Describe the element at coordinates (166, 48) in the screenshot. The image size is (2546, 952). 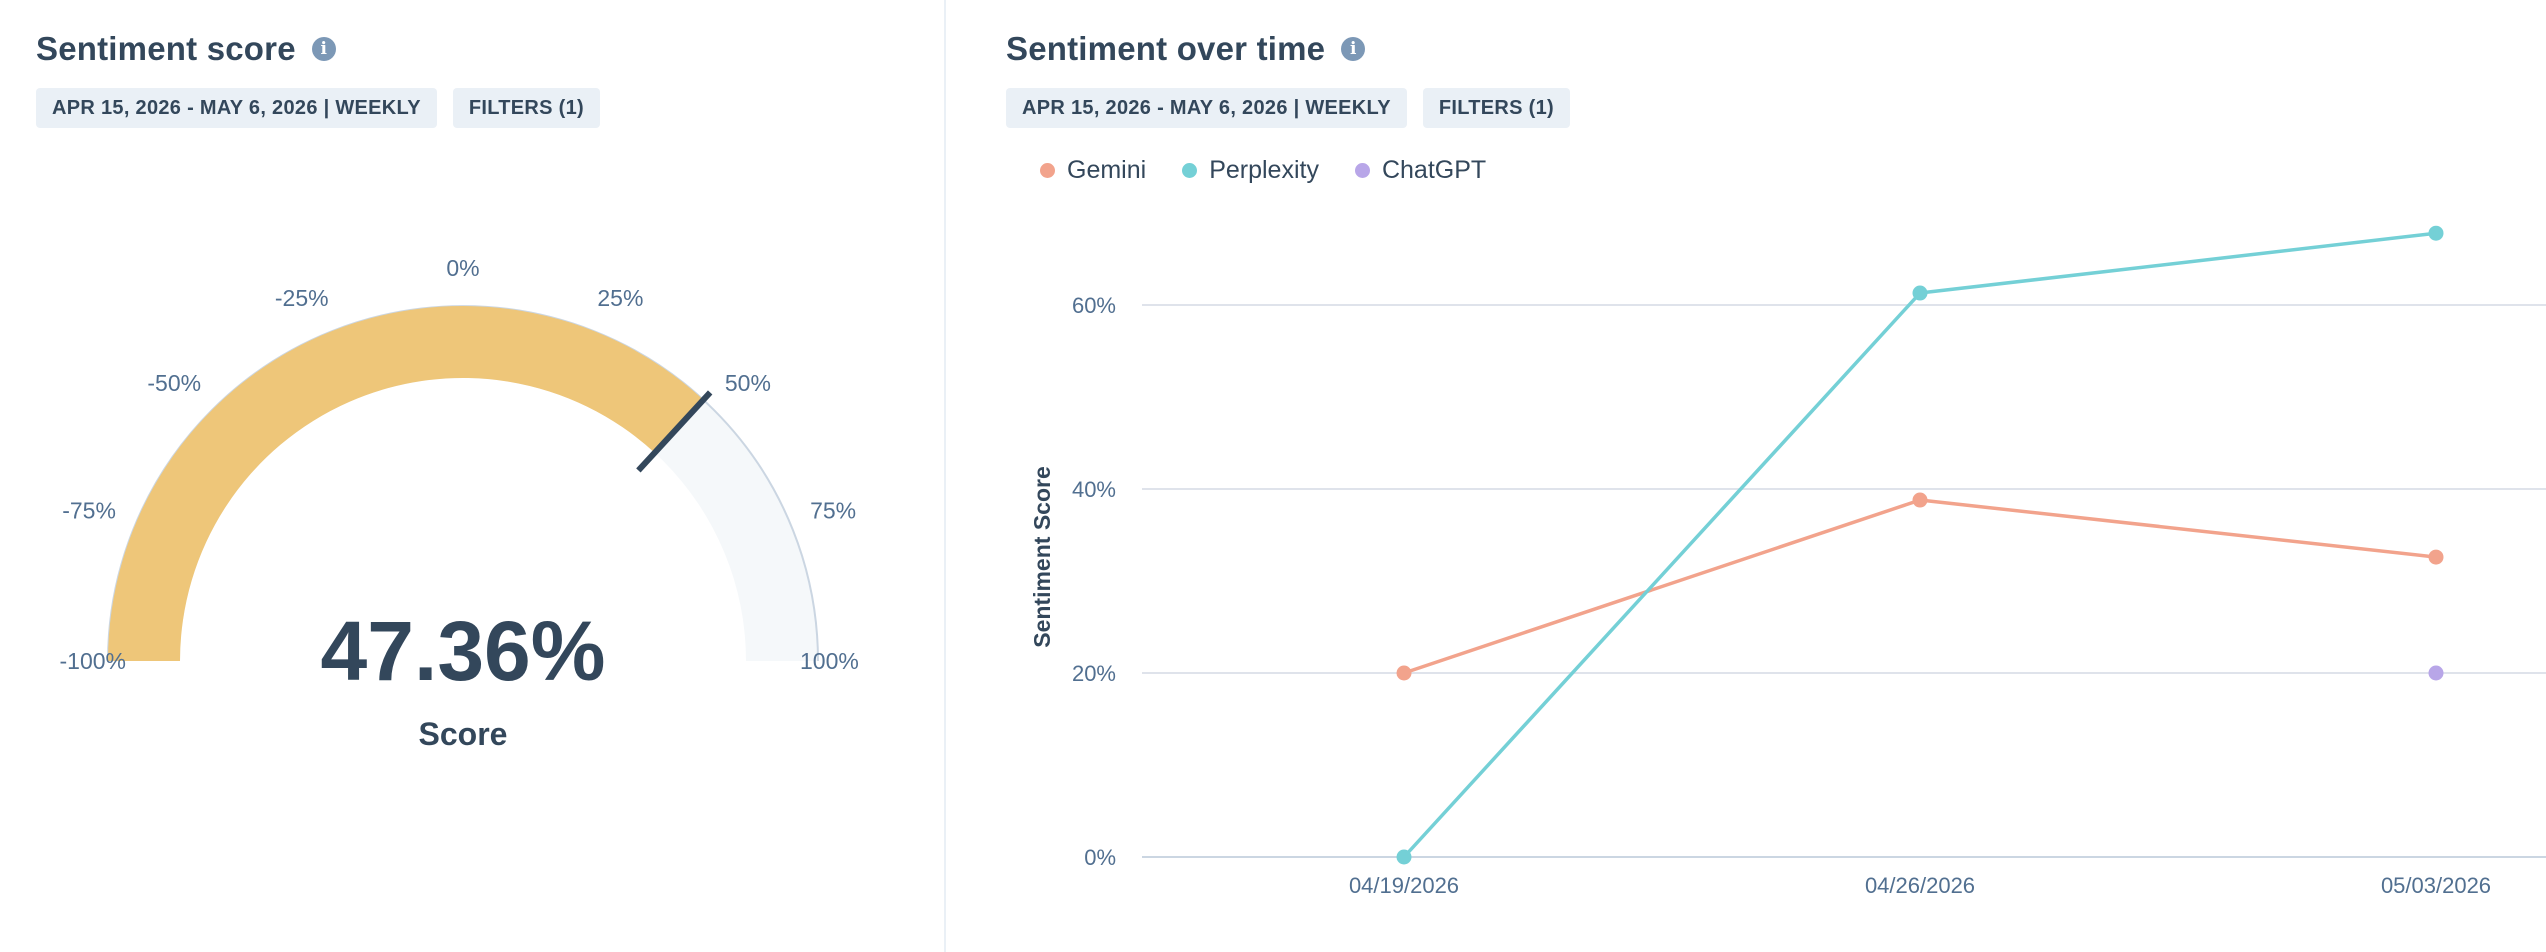
I see `sentiment-score-title: Sentiment score` at that location.